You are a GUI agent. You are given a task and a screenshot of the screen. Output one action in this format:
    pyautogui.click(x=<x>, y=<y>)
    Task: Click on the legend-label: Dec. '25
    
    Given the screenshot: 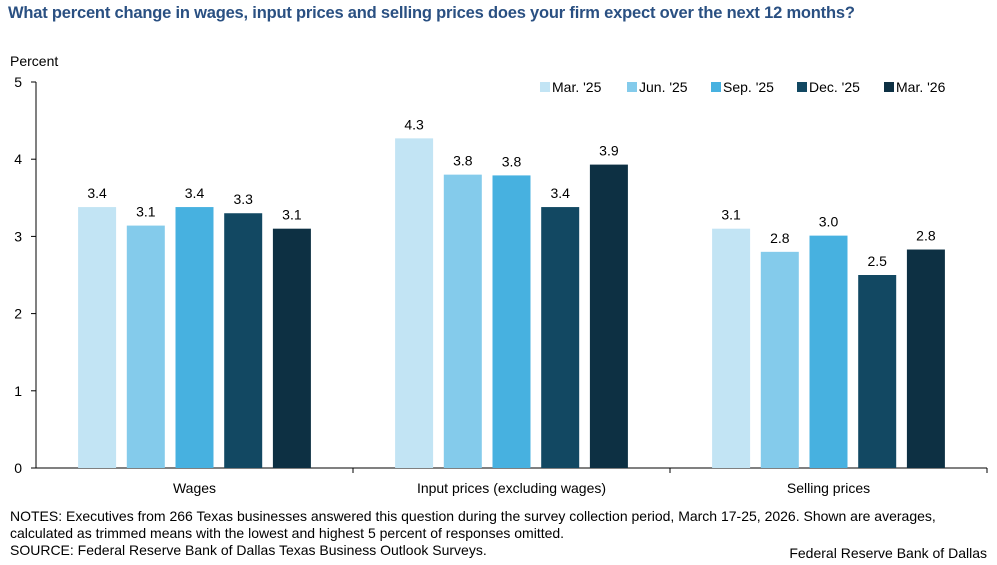 What is the action you would take?
    pyautogui.click(x=834, y=87)
    